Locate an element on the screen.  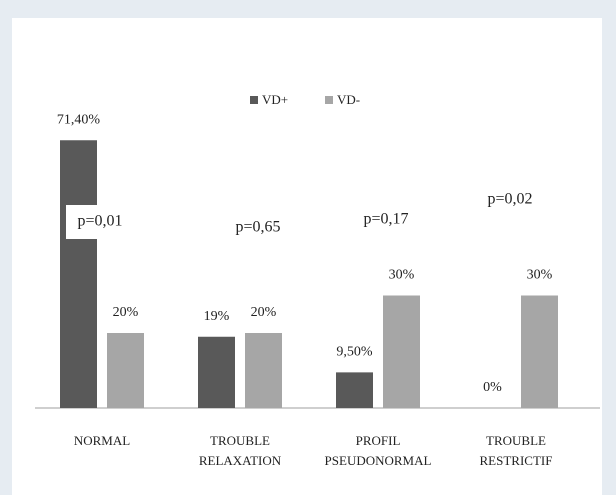
annotation: p=0,02 is located at coordinates (509, 199).